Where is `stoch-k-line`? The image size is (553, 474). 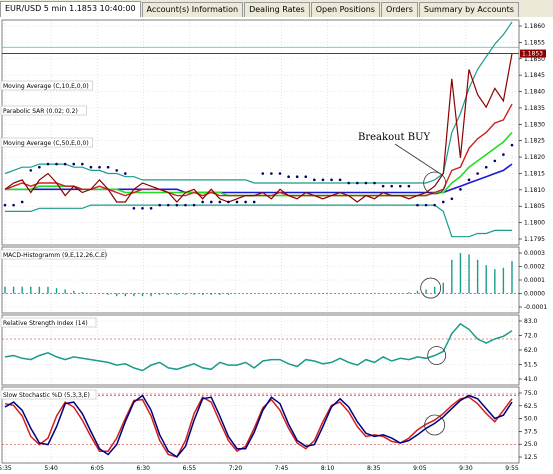 stoch-k-line is located at coordinates (258, 427).